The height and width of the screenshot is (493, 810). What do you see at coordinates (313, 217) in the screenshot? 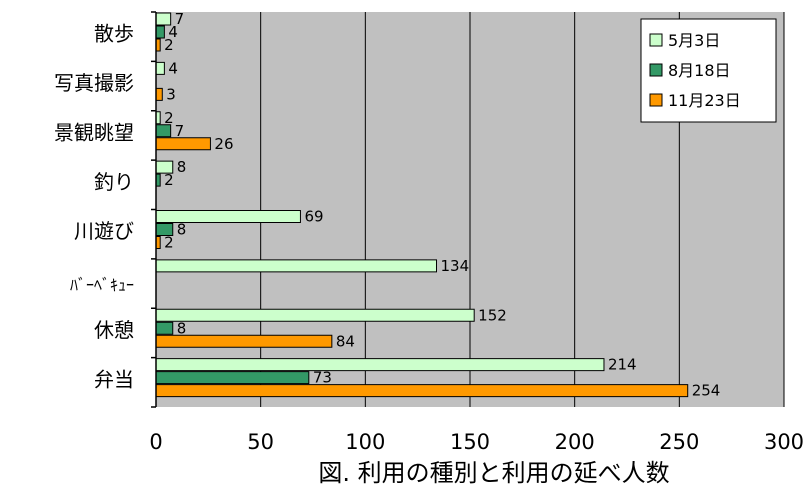
I see `value-label-4-0: 69` at bounding box center [313, 217].